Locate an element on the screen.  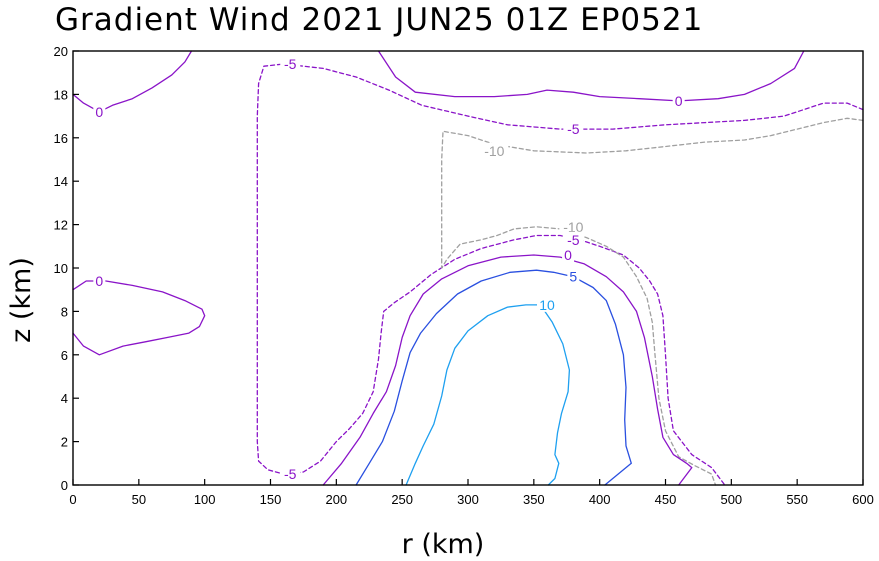
label-neg5-core: -5 is located at coordinates (573, 240).